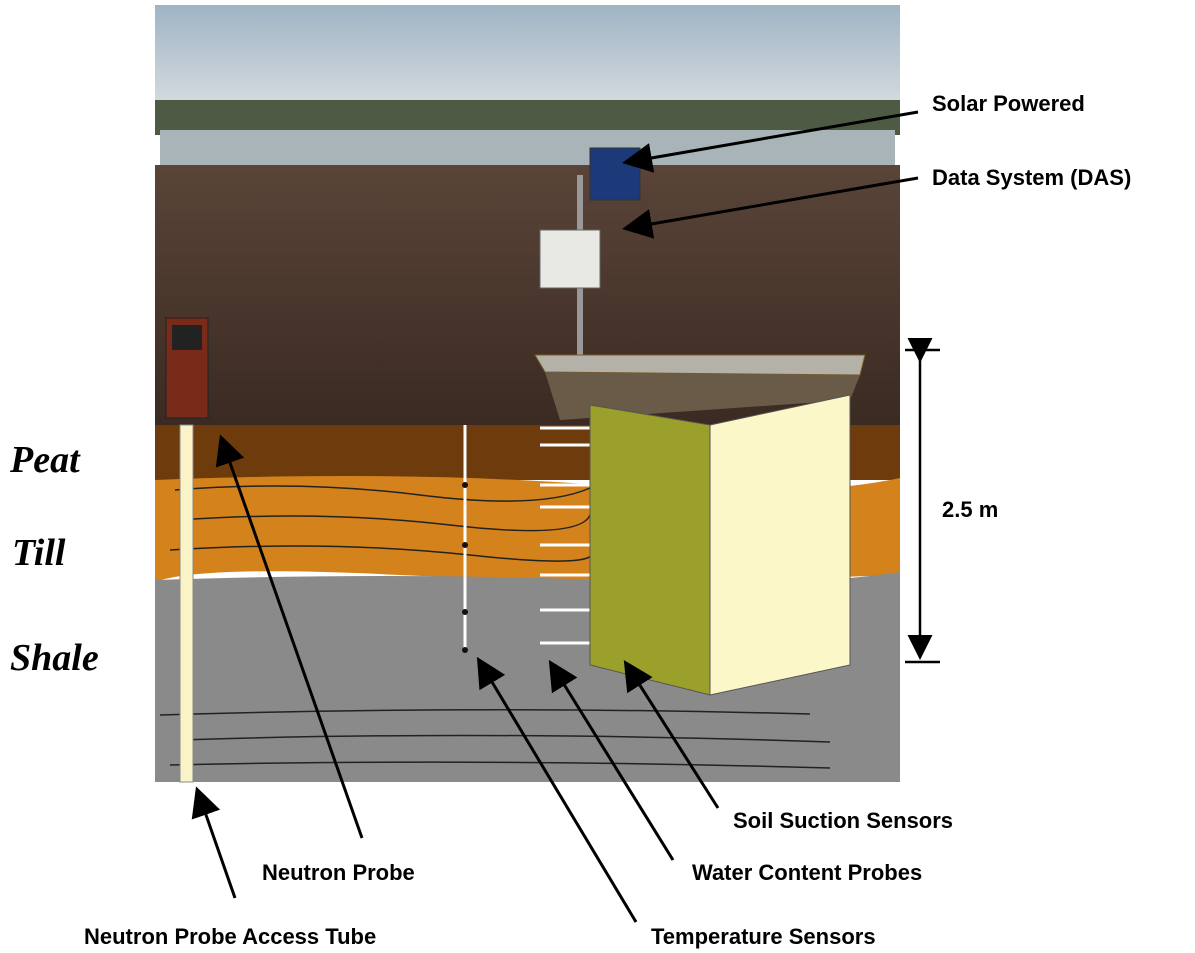 The width and height of the screenshot is (1195, 953). Describe the element at coordinates (45, 460) in the screenshot. I see `layer-label: Peat` at that location.